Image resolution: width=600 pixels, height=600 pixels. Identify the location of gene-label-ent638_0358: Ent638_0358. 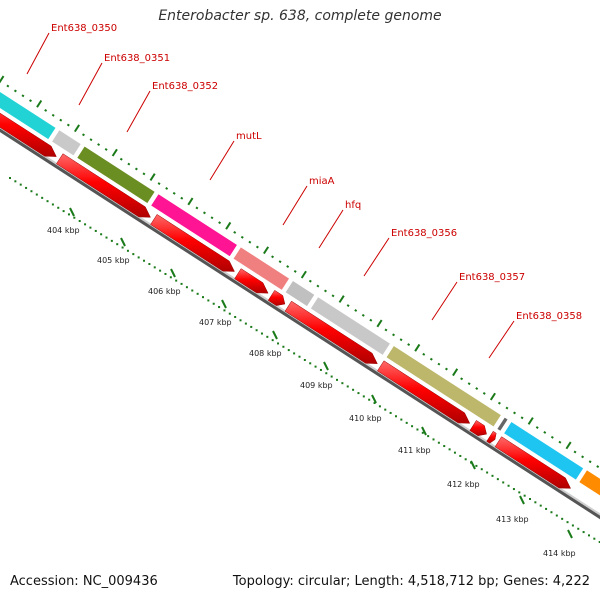
(549, 316).